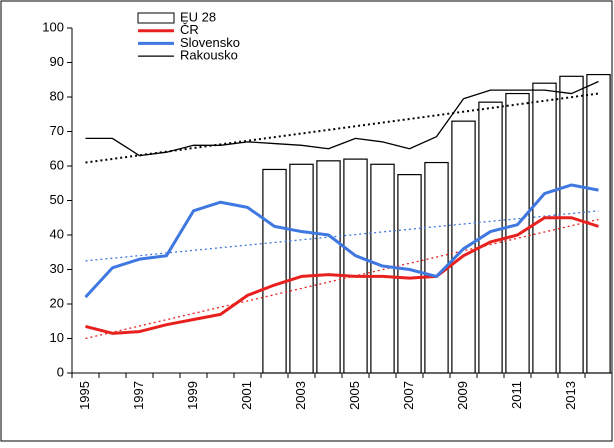 Image resolution: width=614 pixels, height=448 pixels. What do you see at coordinates (57, 302) in the screenshot?
I see `y-tick-label: 20` at bounding box center [57, 302].